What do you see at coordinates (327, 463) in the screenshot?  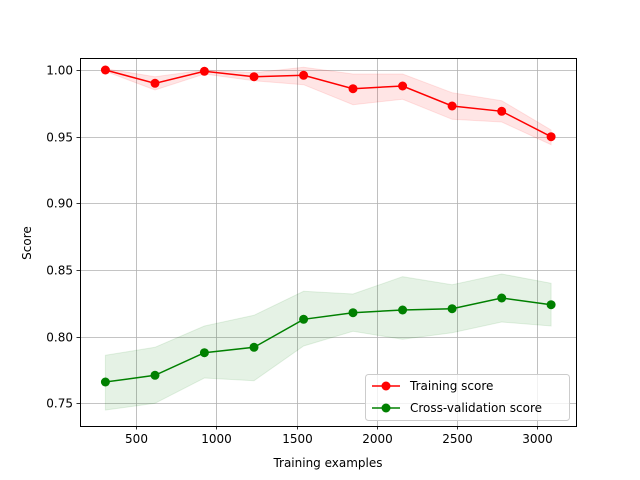 I see `x-axis-label: Training examples` at bounding box center [327, 463].